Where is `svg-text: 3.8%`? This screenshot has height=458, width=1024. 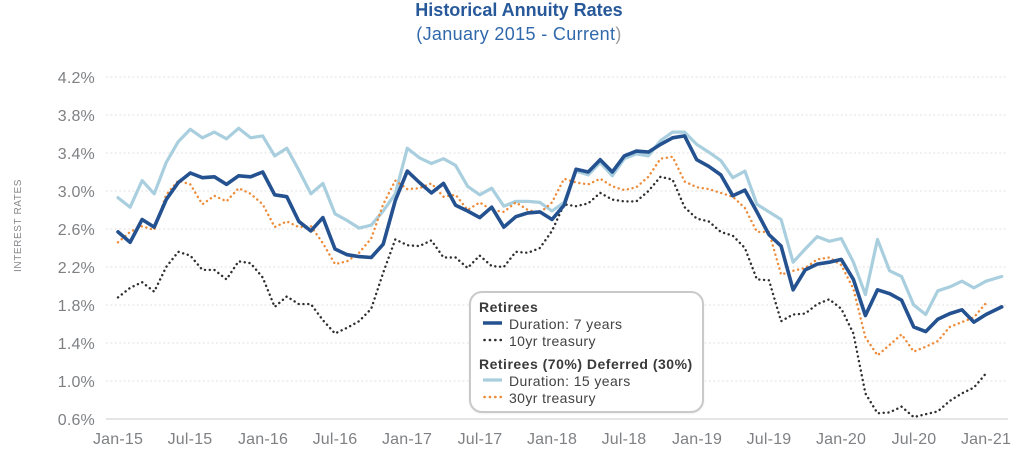
svg-text: 3.8% is located at coordinates (76, 116).